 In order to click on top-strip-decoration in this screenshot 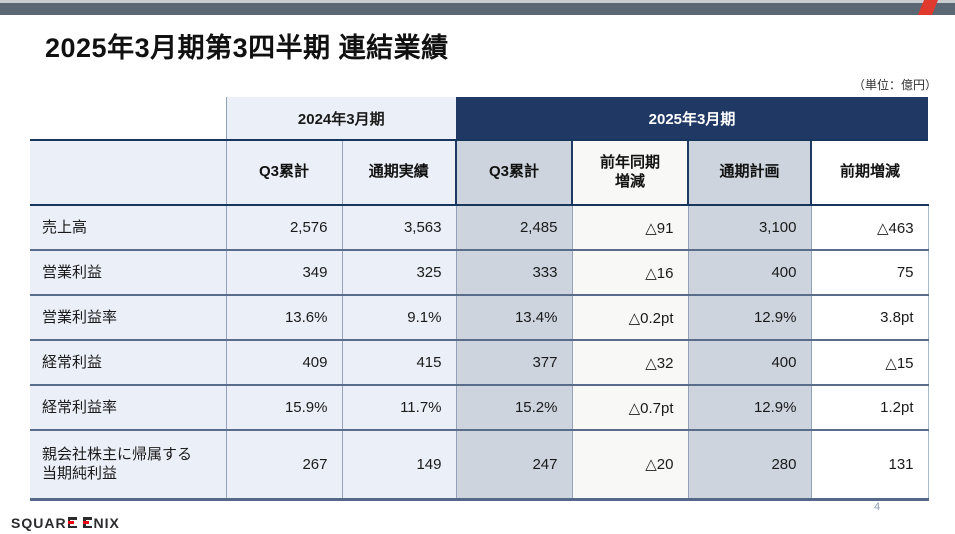, I will do `click(477, 1)`.